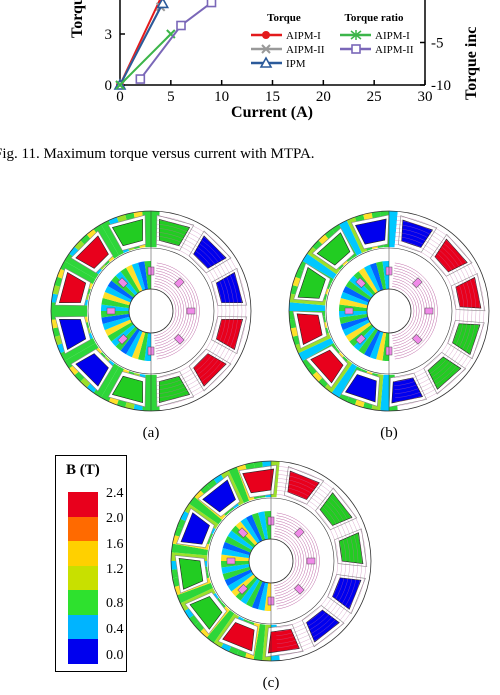  What do you see at coordinates (272, 97) in the screenshot?
I see `x-tick-label: 15` at bounding box center [272, 97].